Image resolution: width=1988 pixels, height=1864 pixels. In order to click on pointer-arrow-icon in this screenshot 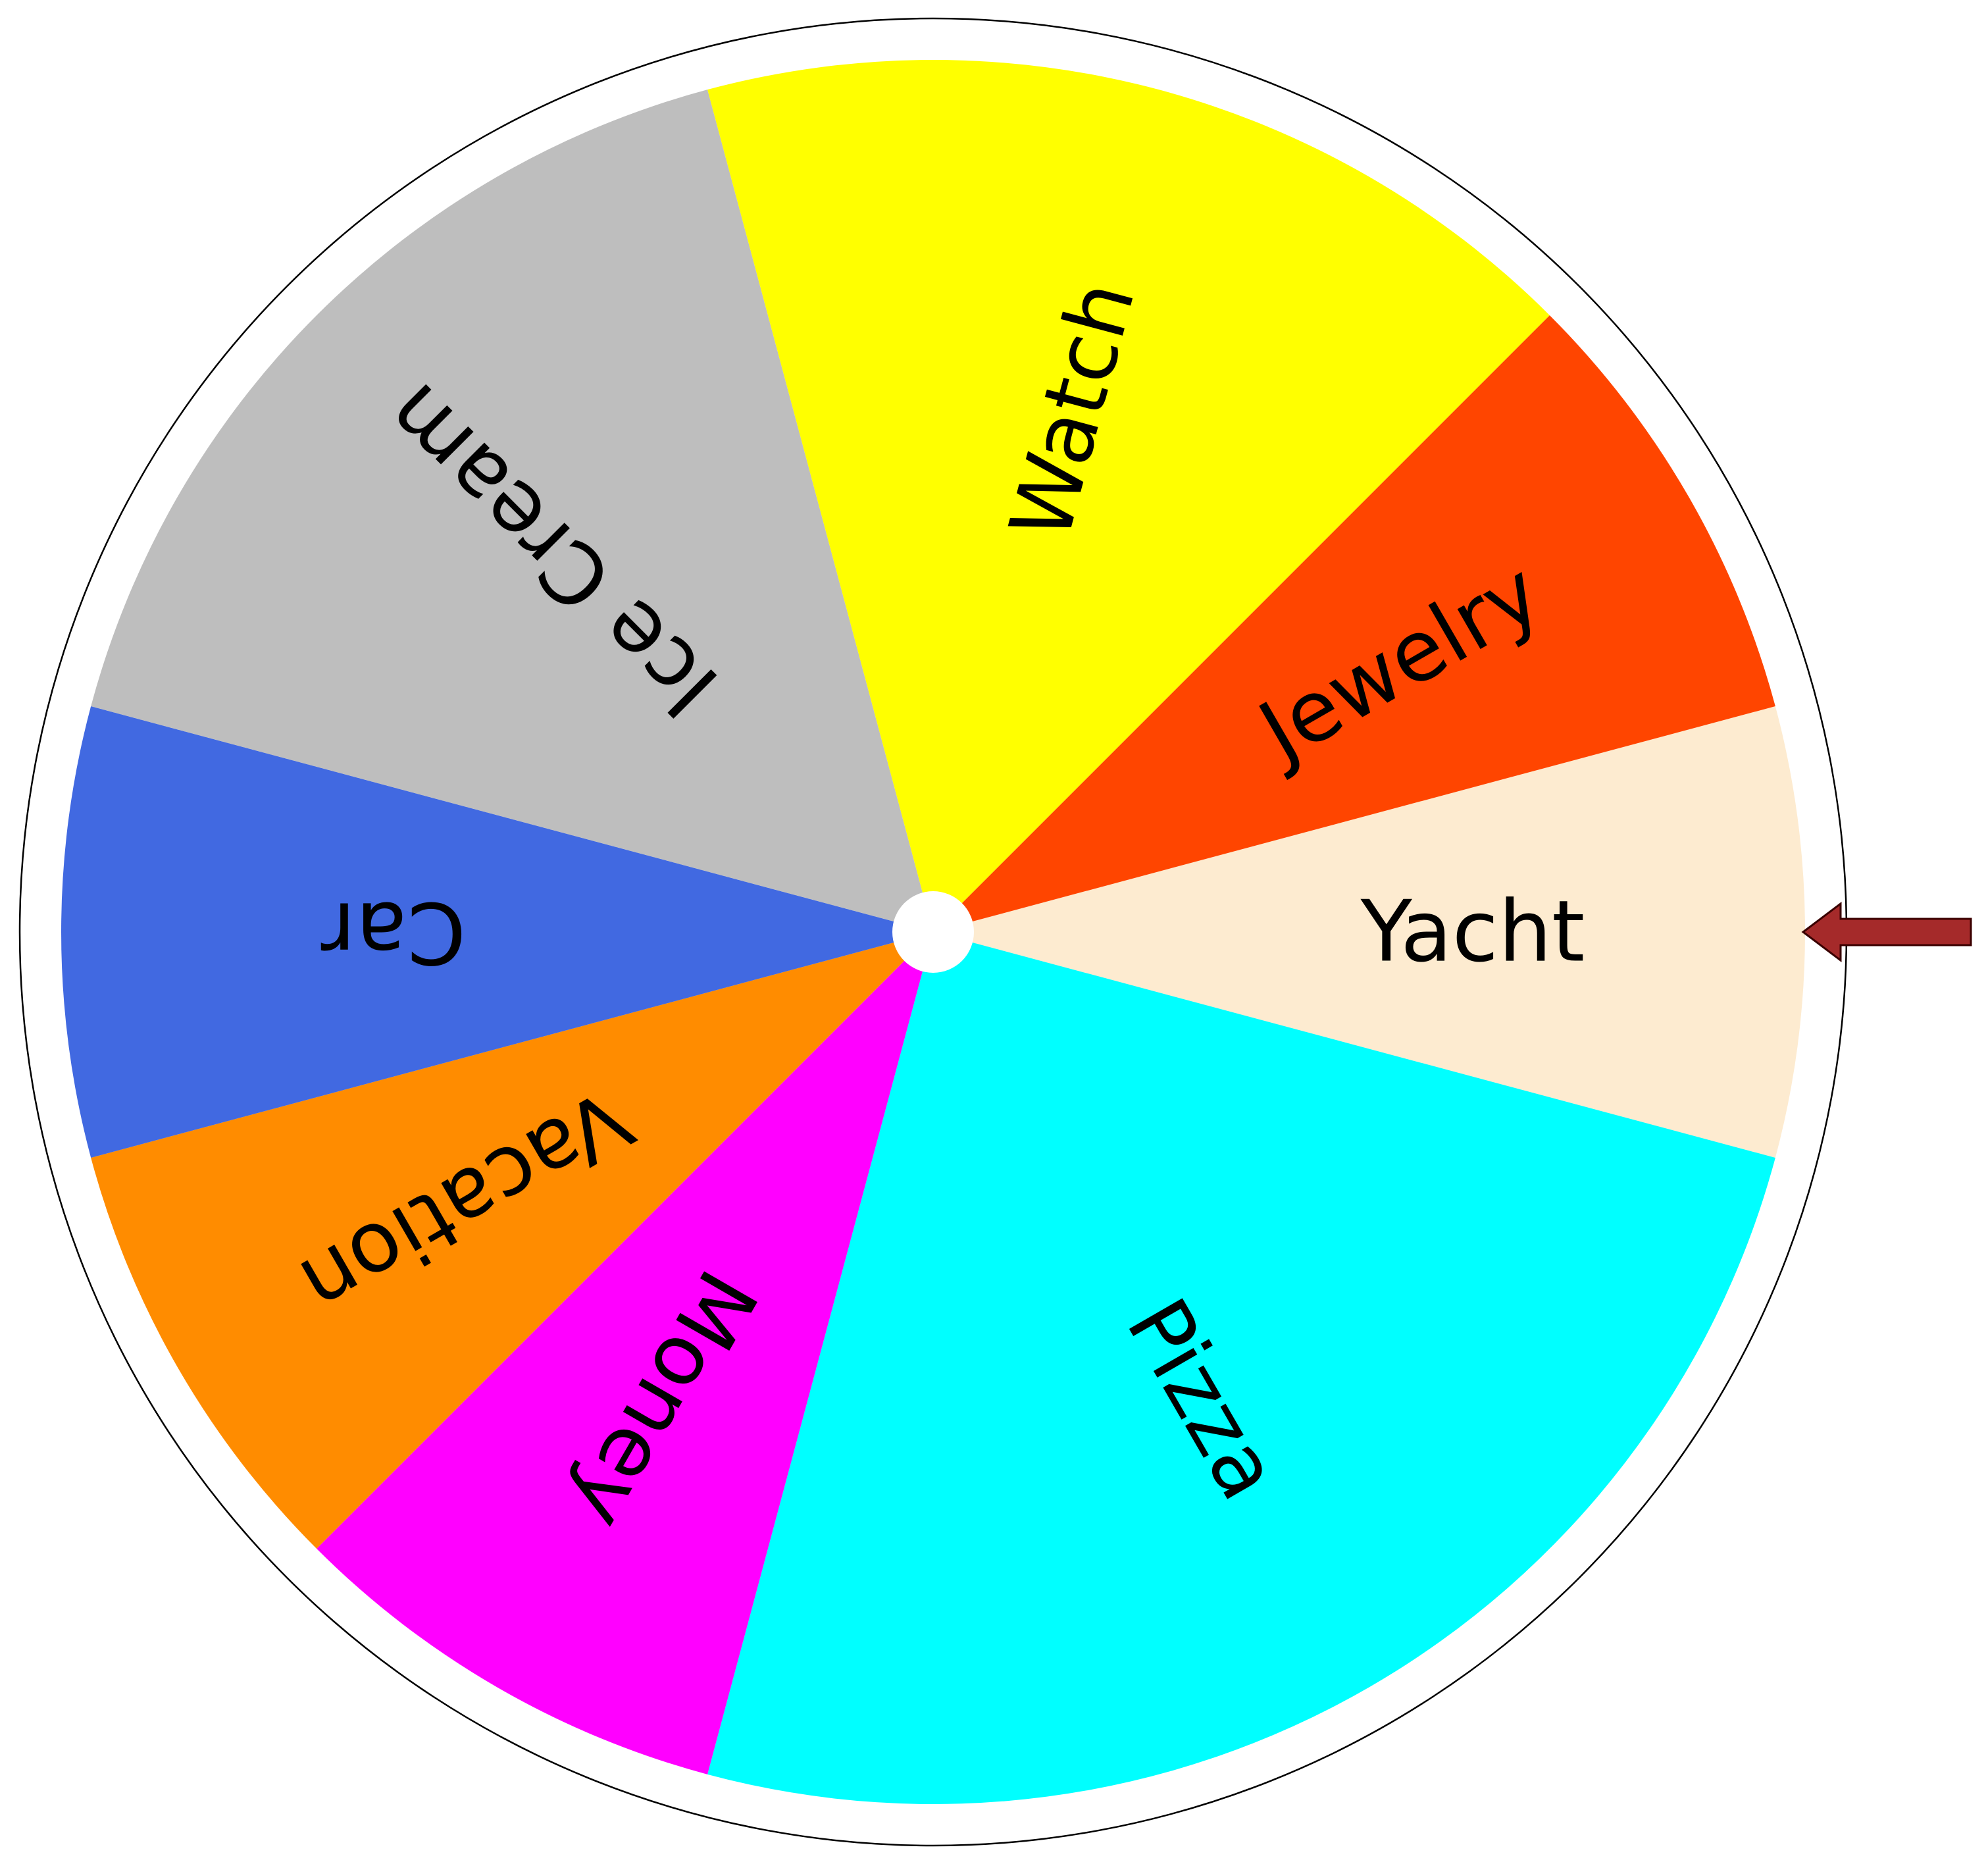, I will do `click(1887, 932)`.